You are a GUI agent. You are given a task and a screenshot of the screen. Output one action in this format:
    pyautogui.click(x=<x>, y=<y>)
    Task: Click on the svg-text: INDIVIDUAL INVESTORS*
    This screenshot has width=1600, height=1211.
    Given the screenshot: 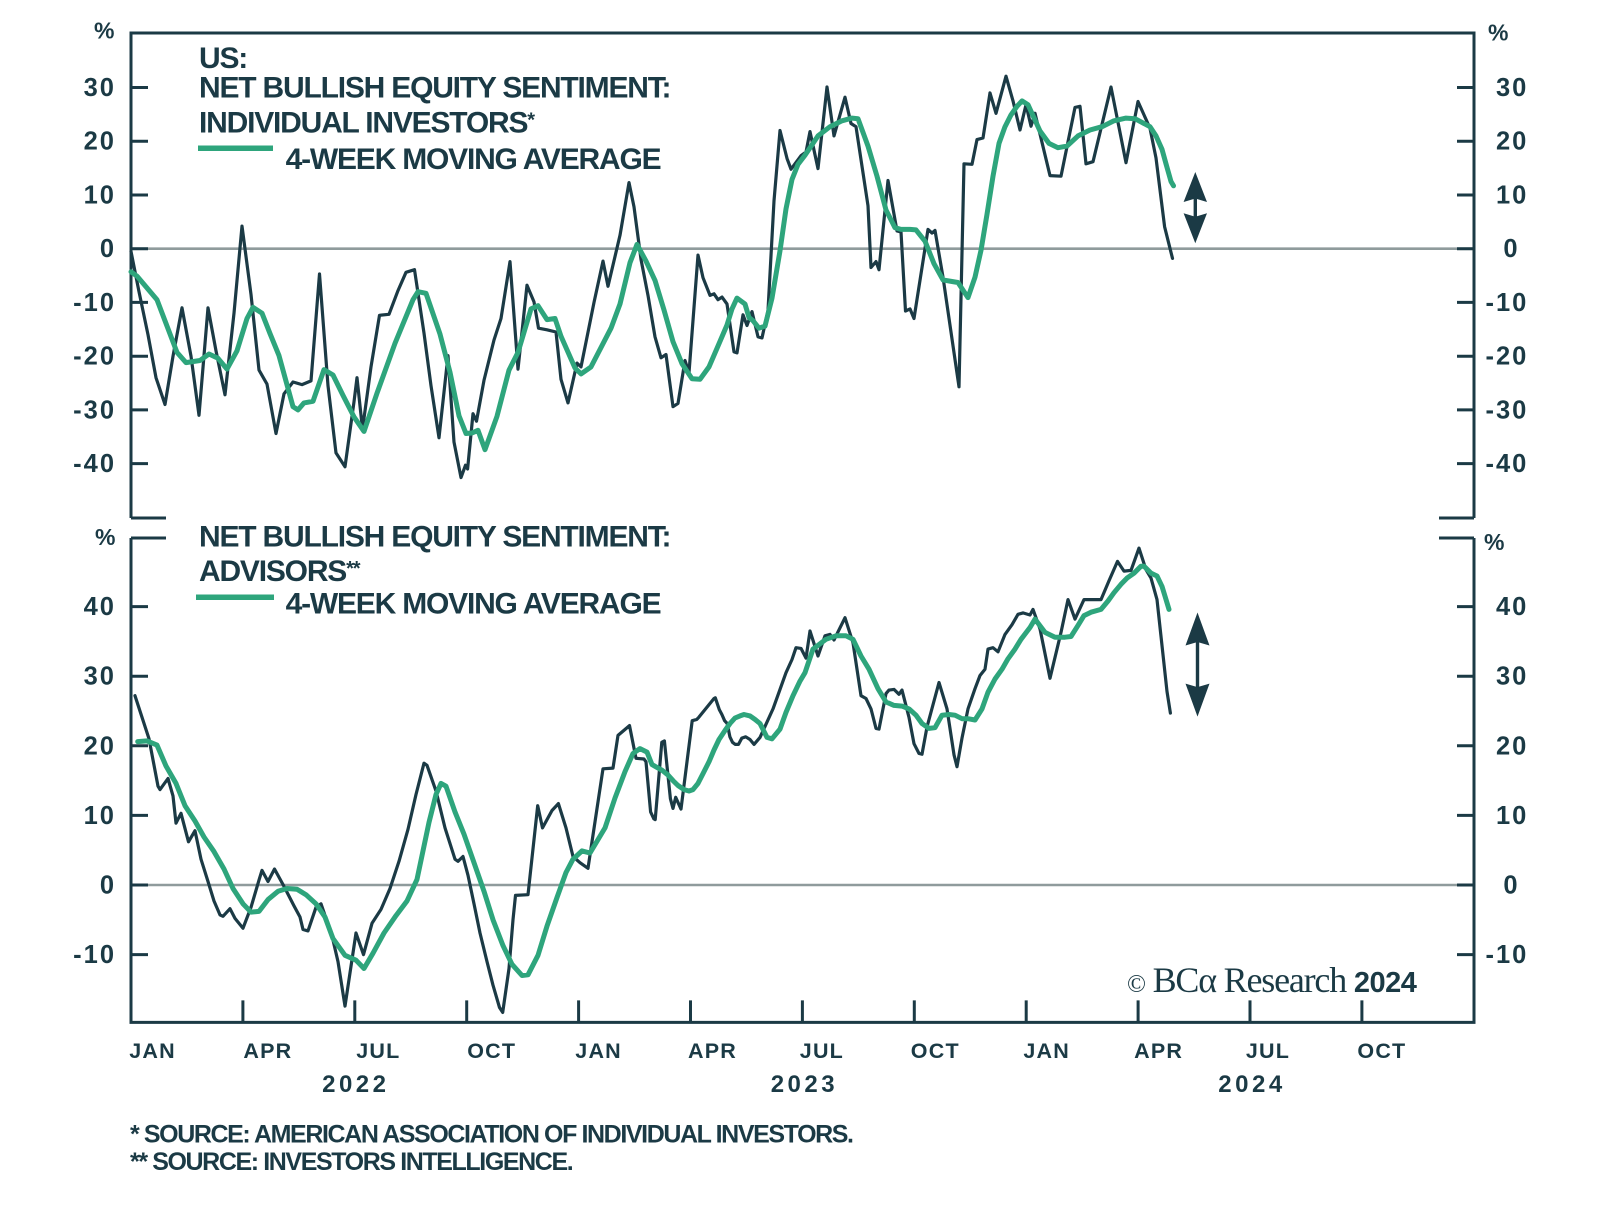 What is the action you would take?
    pyautogui.click(x=367, y=123)
    